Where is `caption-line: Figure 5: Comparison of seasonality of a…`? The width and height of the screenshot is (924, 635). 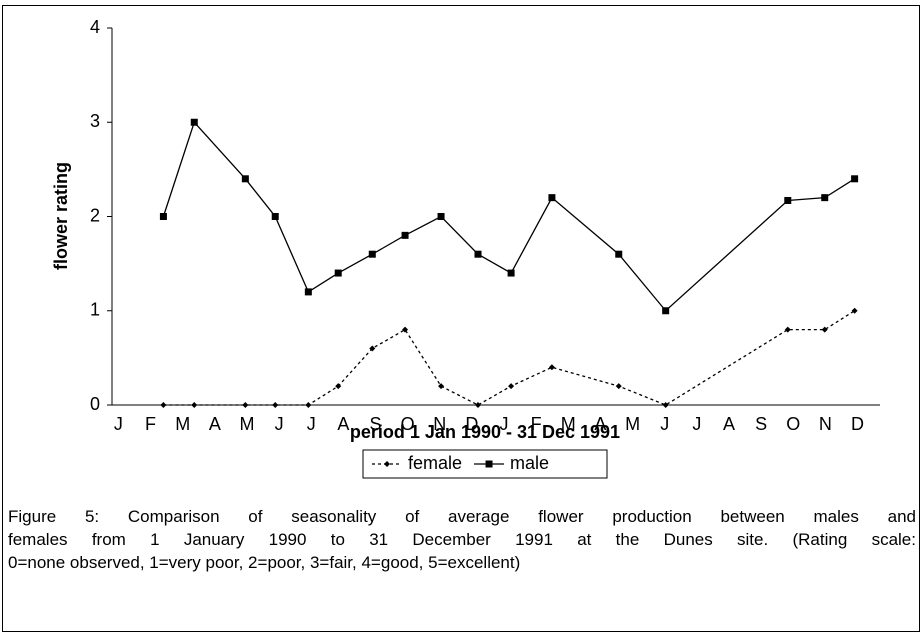 caption-line: Figure 5: Comparison of seasonality of a… is located at coordinates (462, 516).